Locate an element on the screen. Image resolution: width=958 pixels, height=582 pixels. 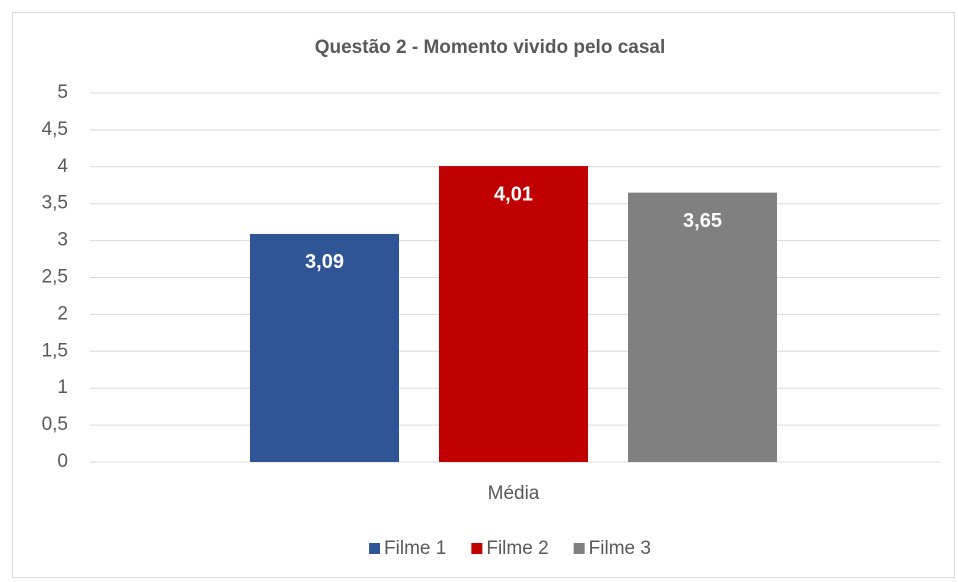
x-tick-label: Média is located at coordinates (514, 493).